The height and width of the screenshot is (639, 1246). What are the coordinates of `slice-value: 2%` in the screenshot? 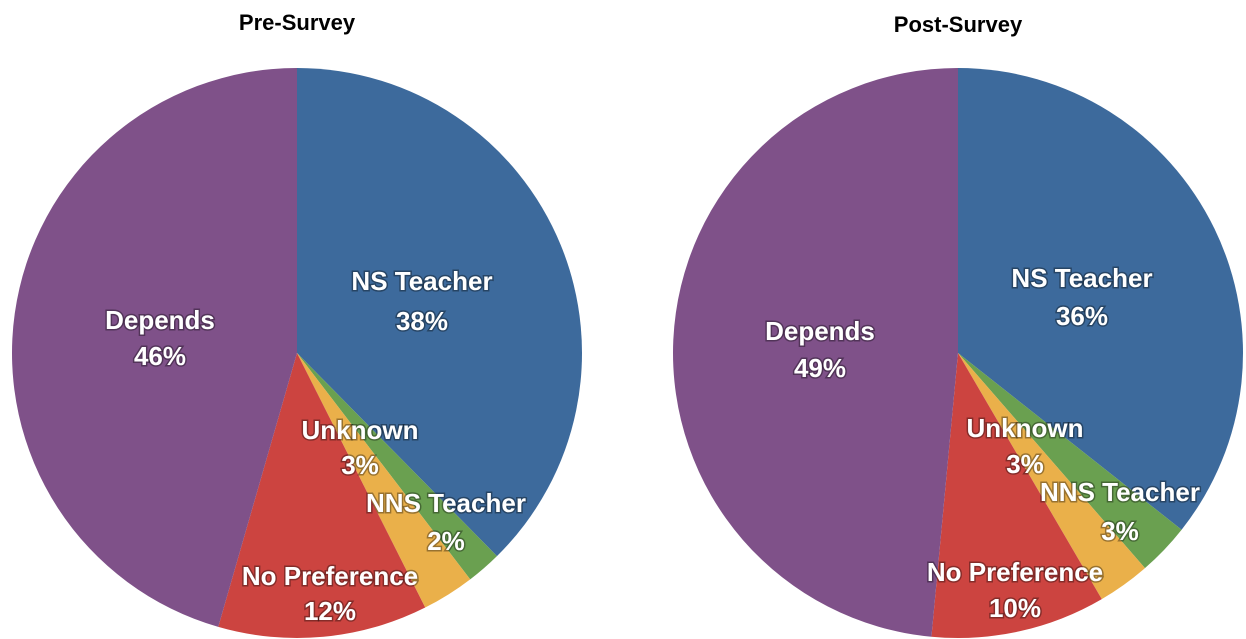 It's located at (446, 541).